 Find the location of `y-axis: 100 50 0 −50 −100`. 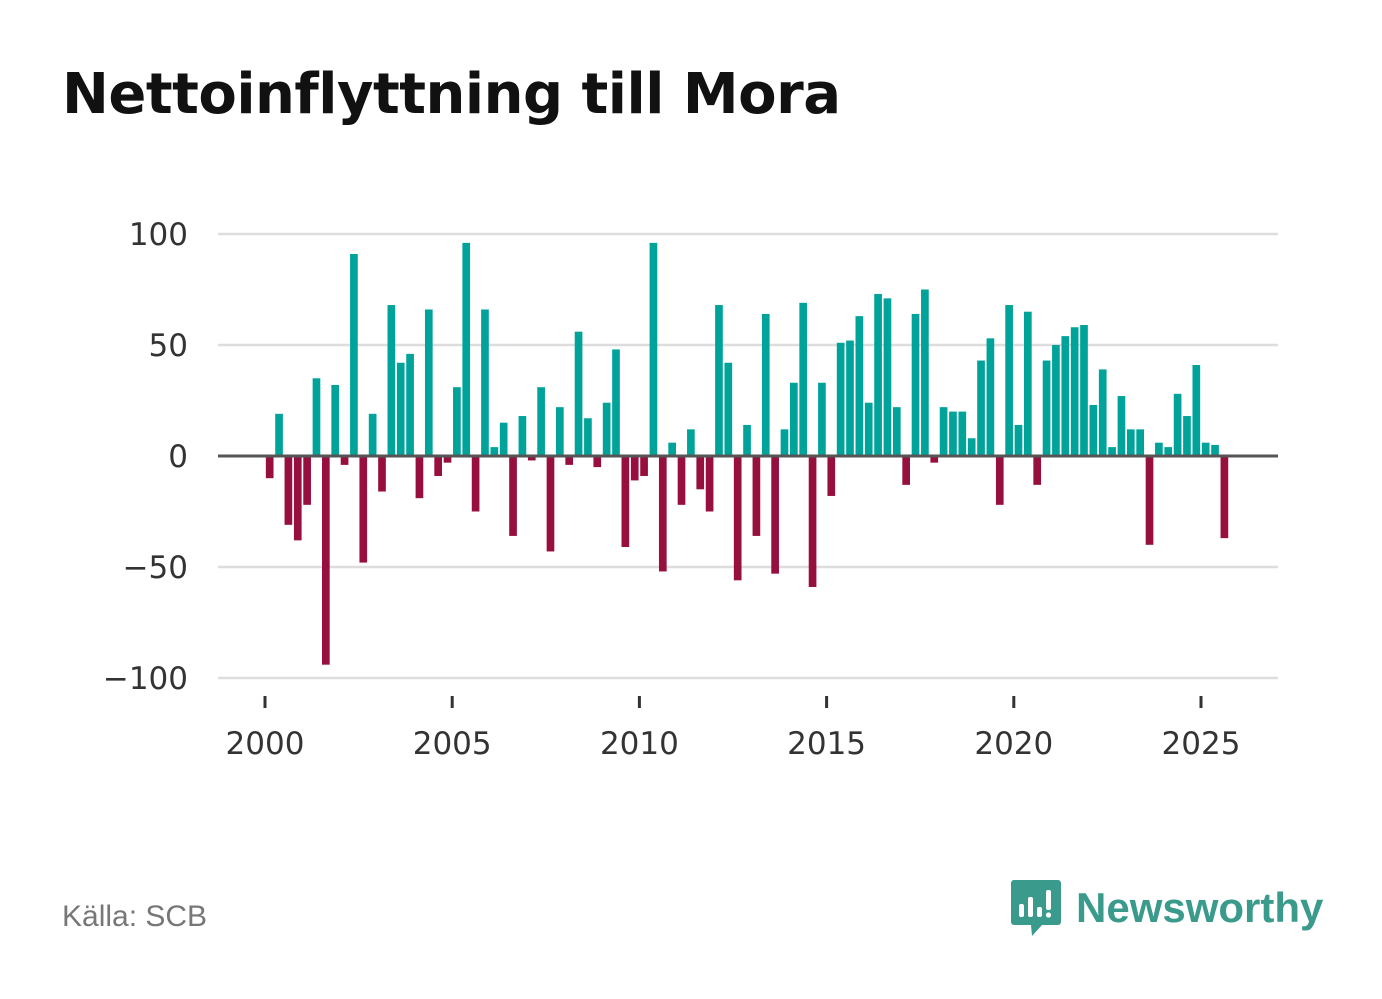

y-axis: 100 50 0 −50 −100 is located at coordinates (145, 457).